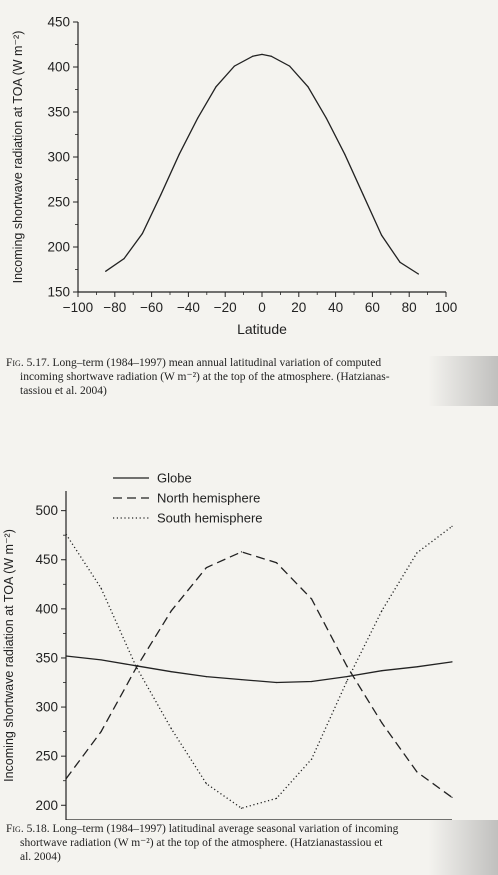  Describe the element at coordinates (40, 857) in the screenshot. I see `caption-line: al. 2004)` at that location.